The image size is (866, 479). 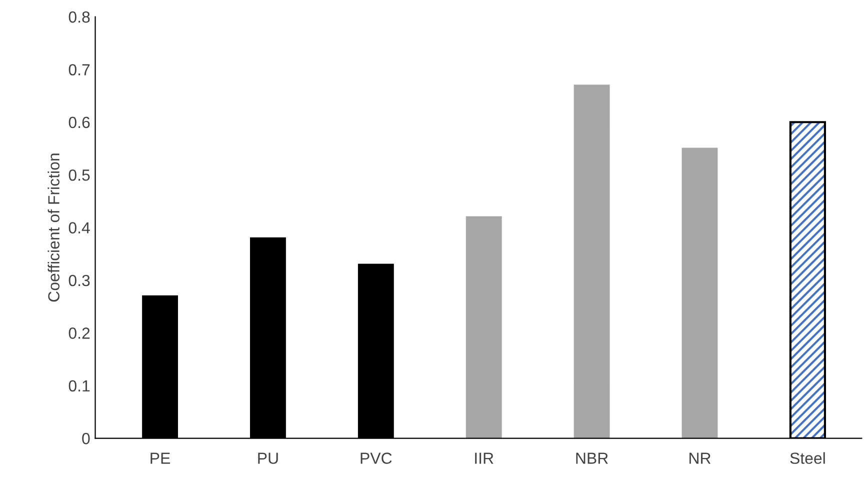 What do you see at coordinates (484, 458) in the screenshot?
I see `x-tick-label: IIR` at bounding box center [484, 458].